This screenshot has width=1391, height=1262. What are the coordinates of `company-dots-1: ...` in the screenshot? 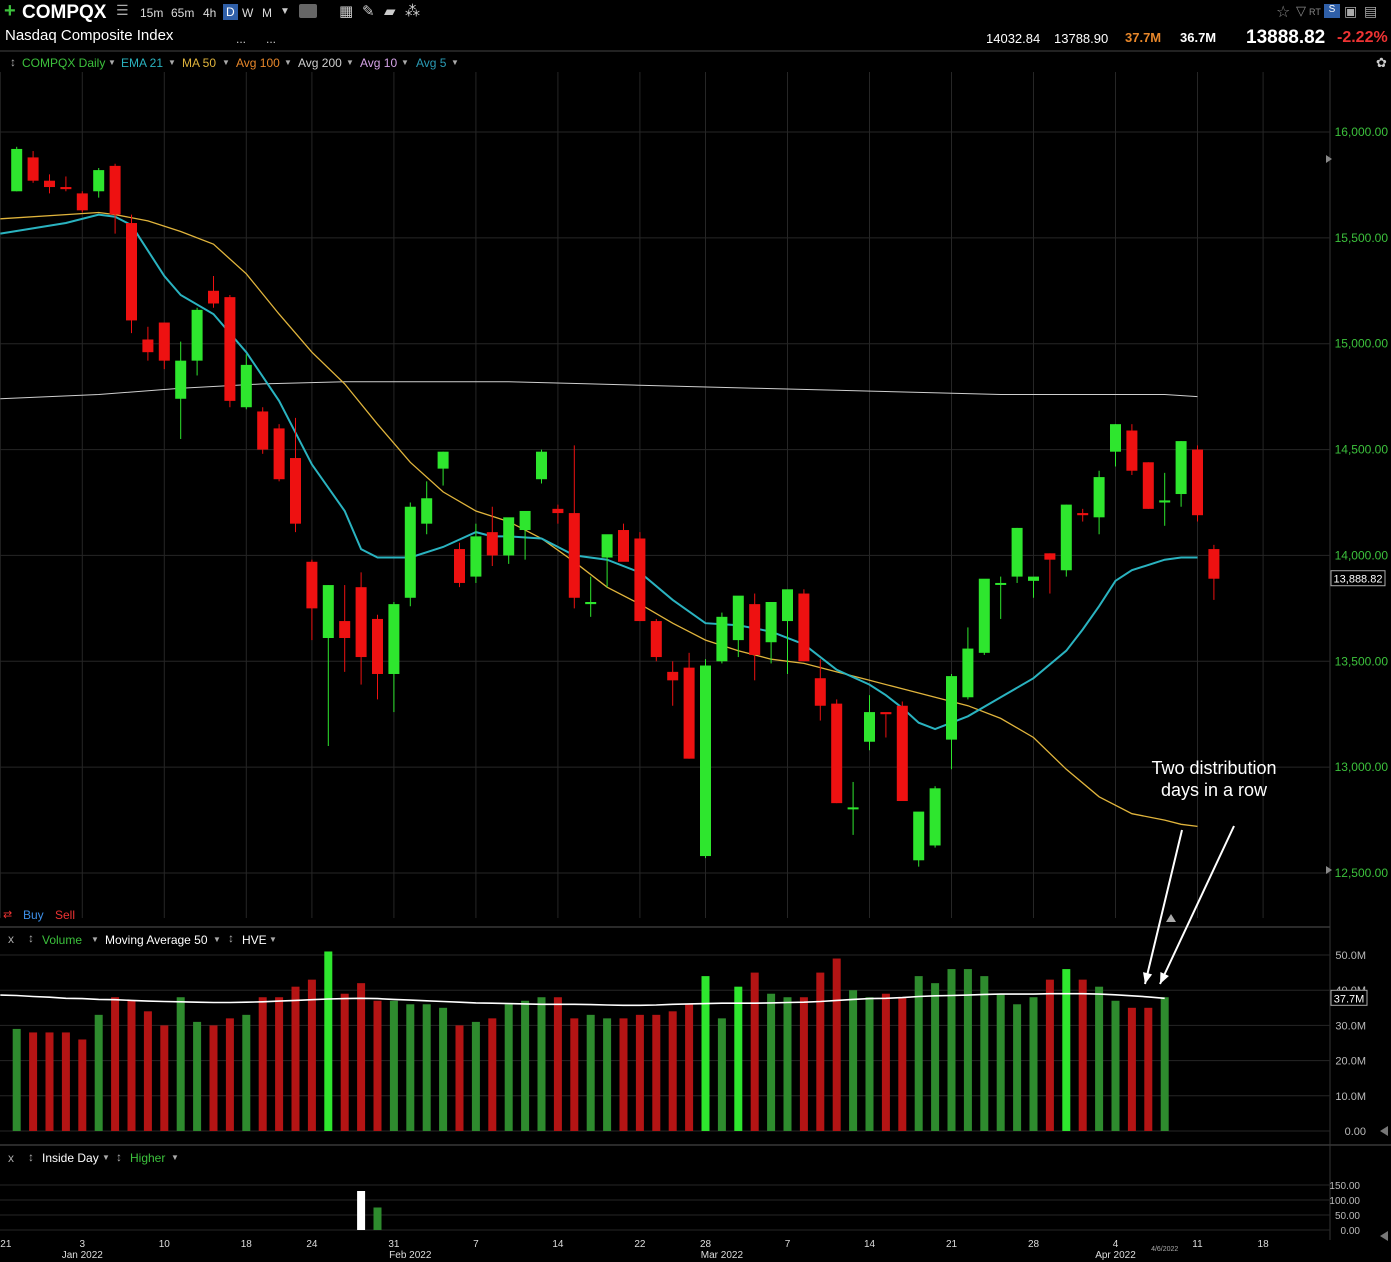 It's located at (241, 39).